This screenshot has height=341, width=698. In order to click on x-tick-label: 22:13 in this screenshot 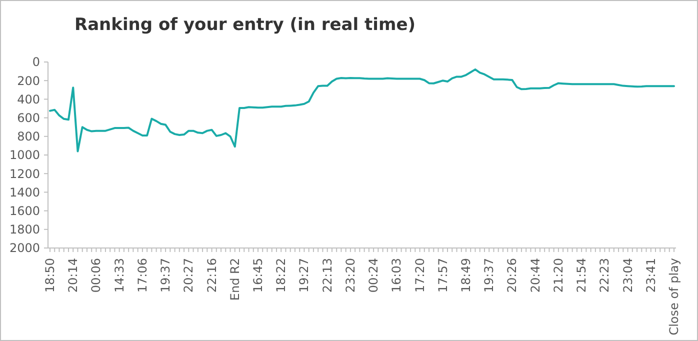, I will do `click(327, 275)`.